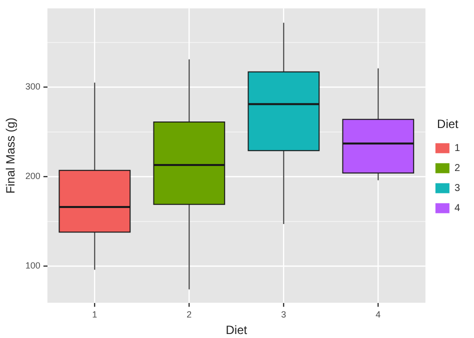  I want to click on y-axis-title: Final Mass (g), so click(11, 156).